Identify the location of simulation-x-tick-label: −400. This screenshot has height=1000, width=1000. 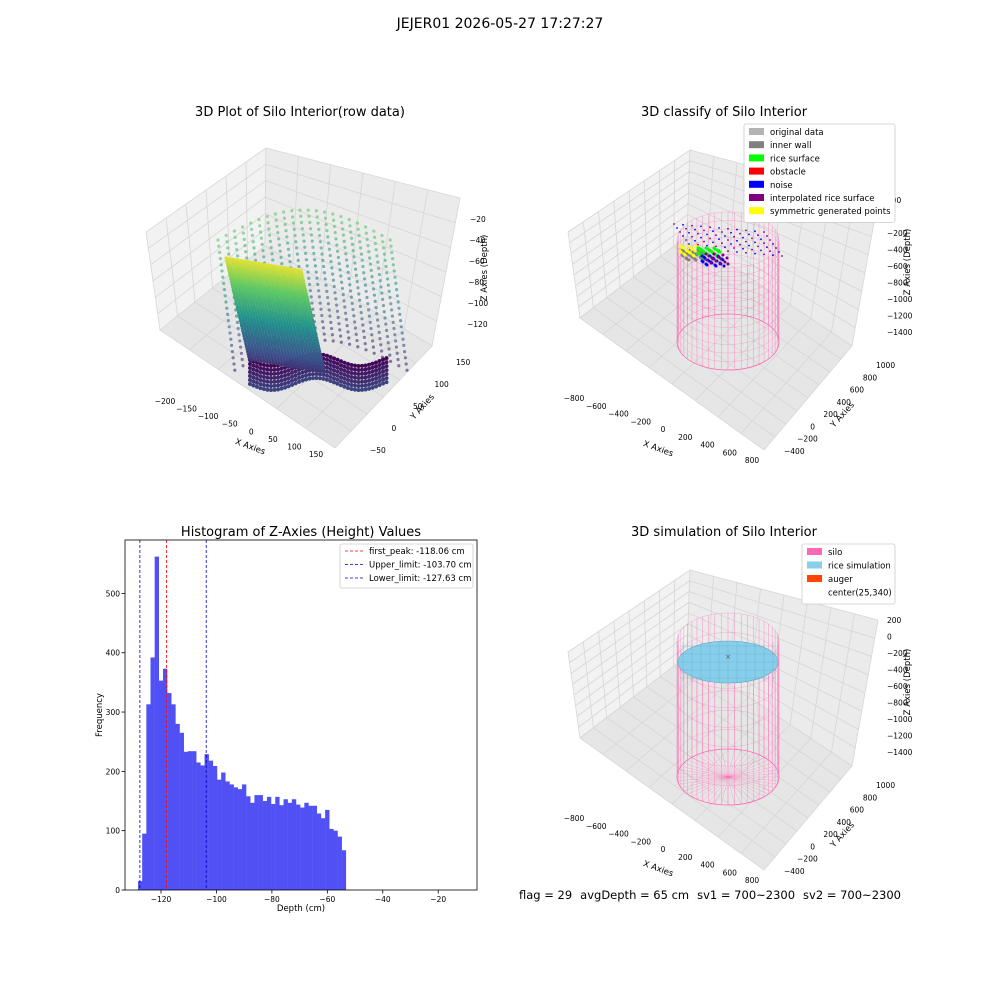
(618, 834).